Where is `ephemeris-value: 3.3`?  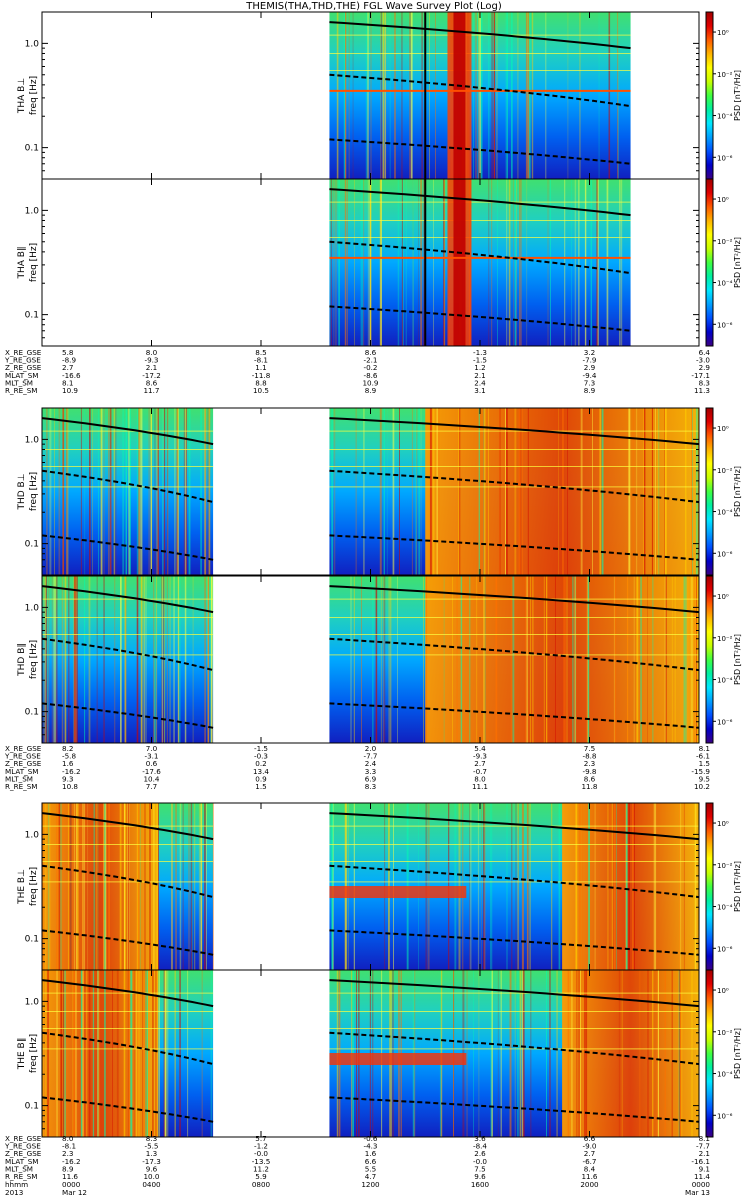
ephemeris-value: 3.3 is located at coordinates (370, 771).